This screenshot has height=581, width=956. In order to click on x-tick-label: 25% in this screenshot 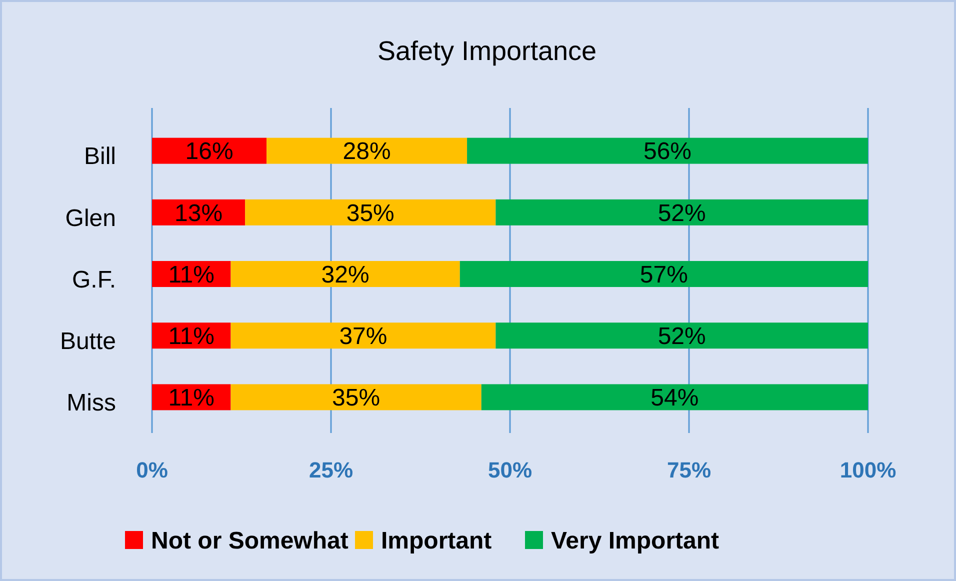, I will do `click(331, 470)`.